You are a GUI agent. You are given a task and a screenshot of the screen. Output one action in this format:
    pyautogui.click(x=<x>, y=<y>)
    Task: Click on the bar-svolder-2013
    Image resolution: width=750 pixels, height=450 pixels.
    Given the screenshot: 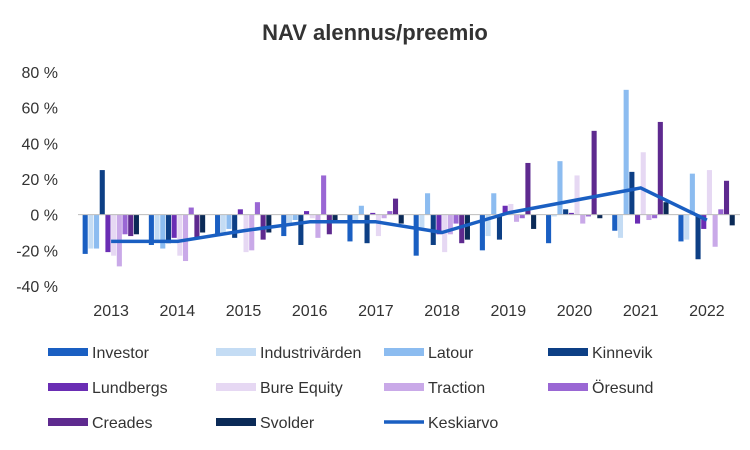 What is the action you would take?
    pyautogui.click(x=136, y=224)
    